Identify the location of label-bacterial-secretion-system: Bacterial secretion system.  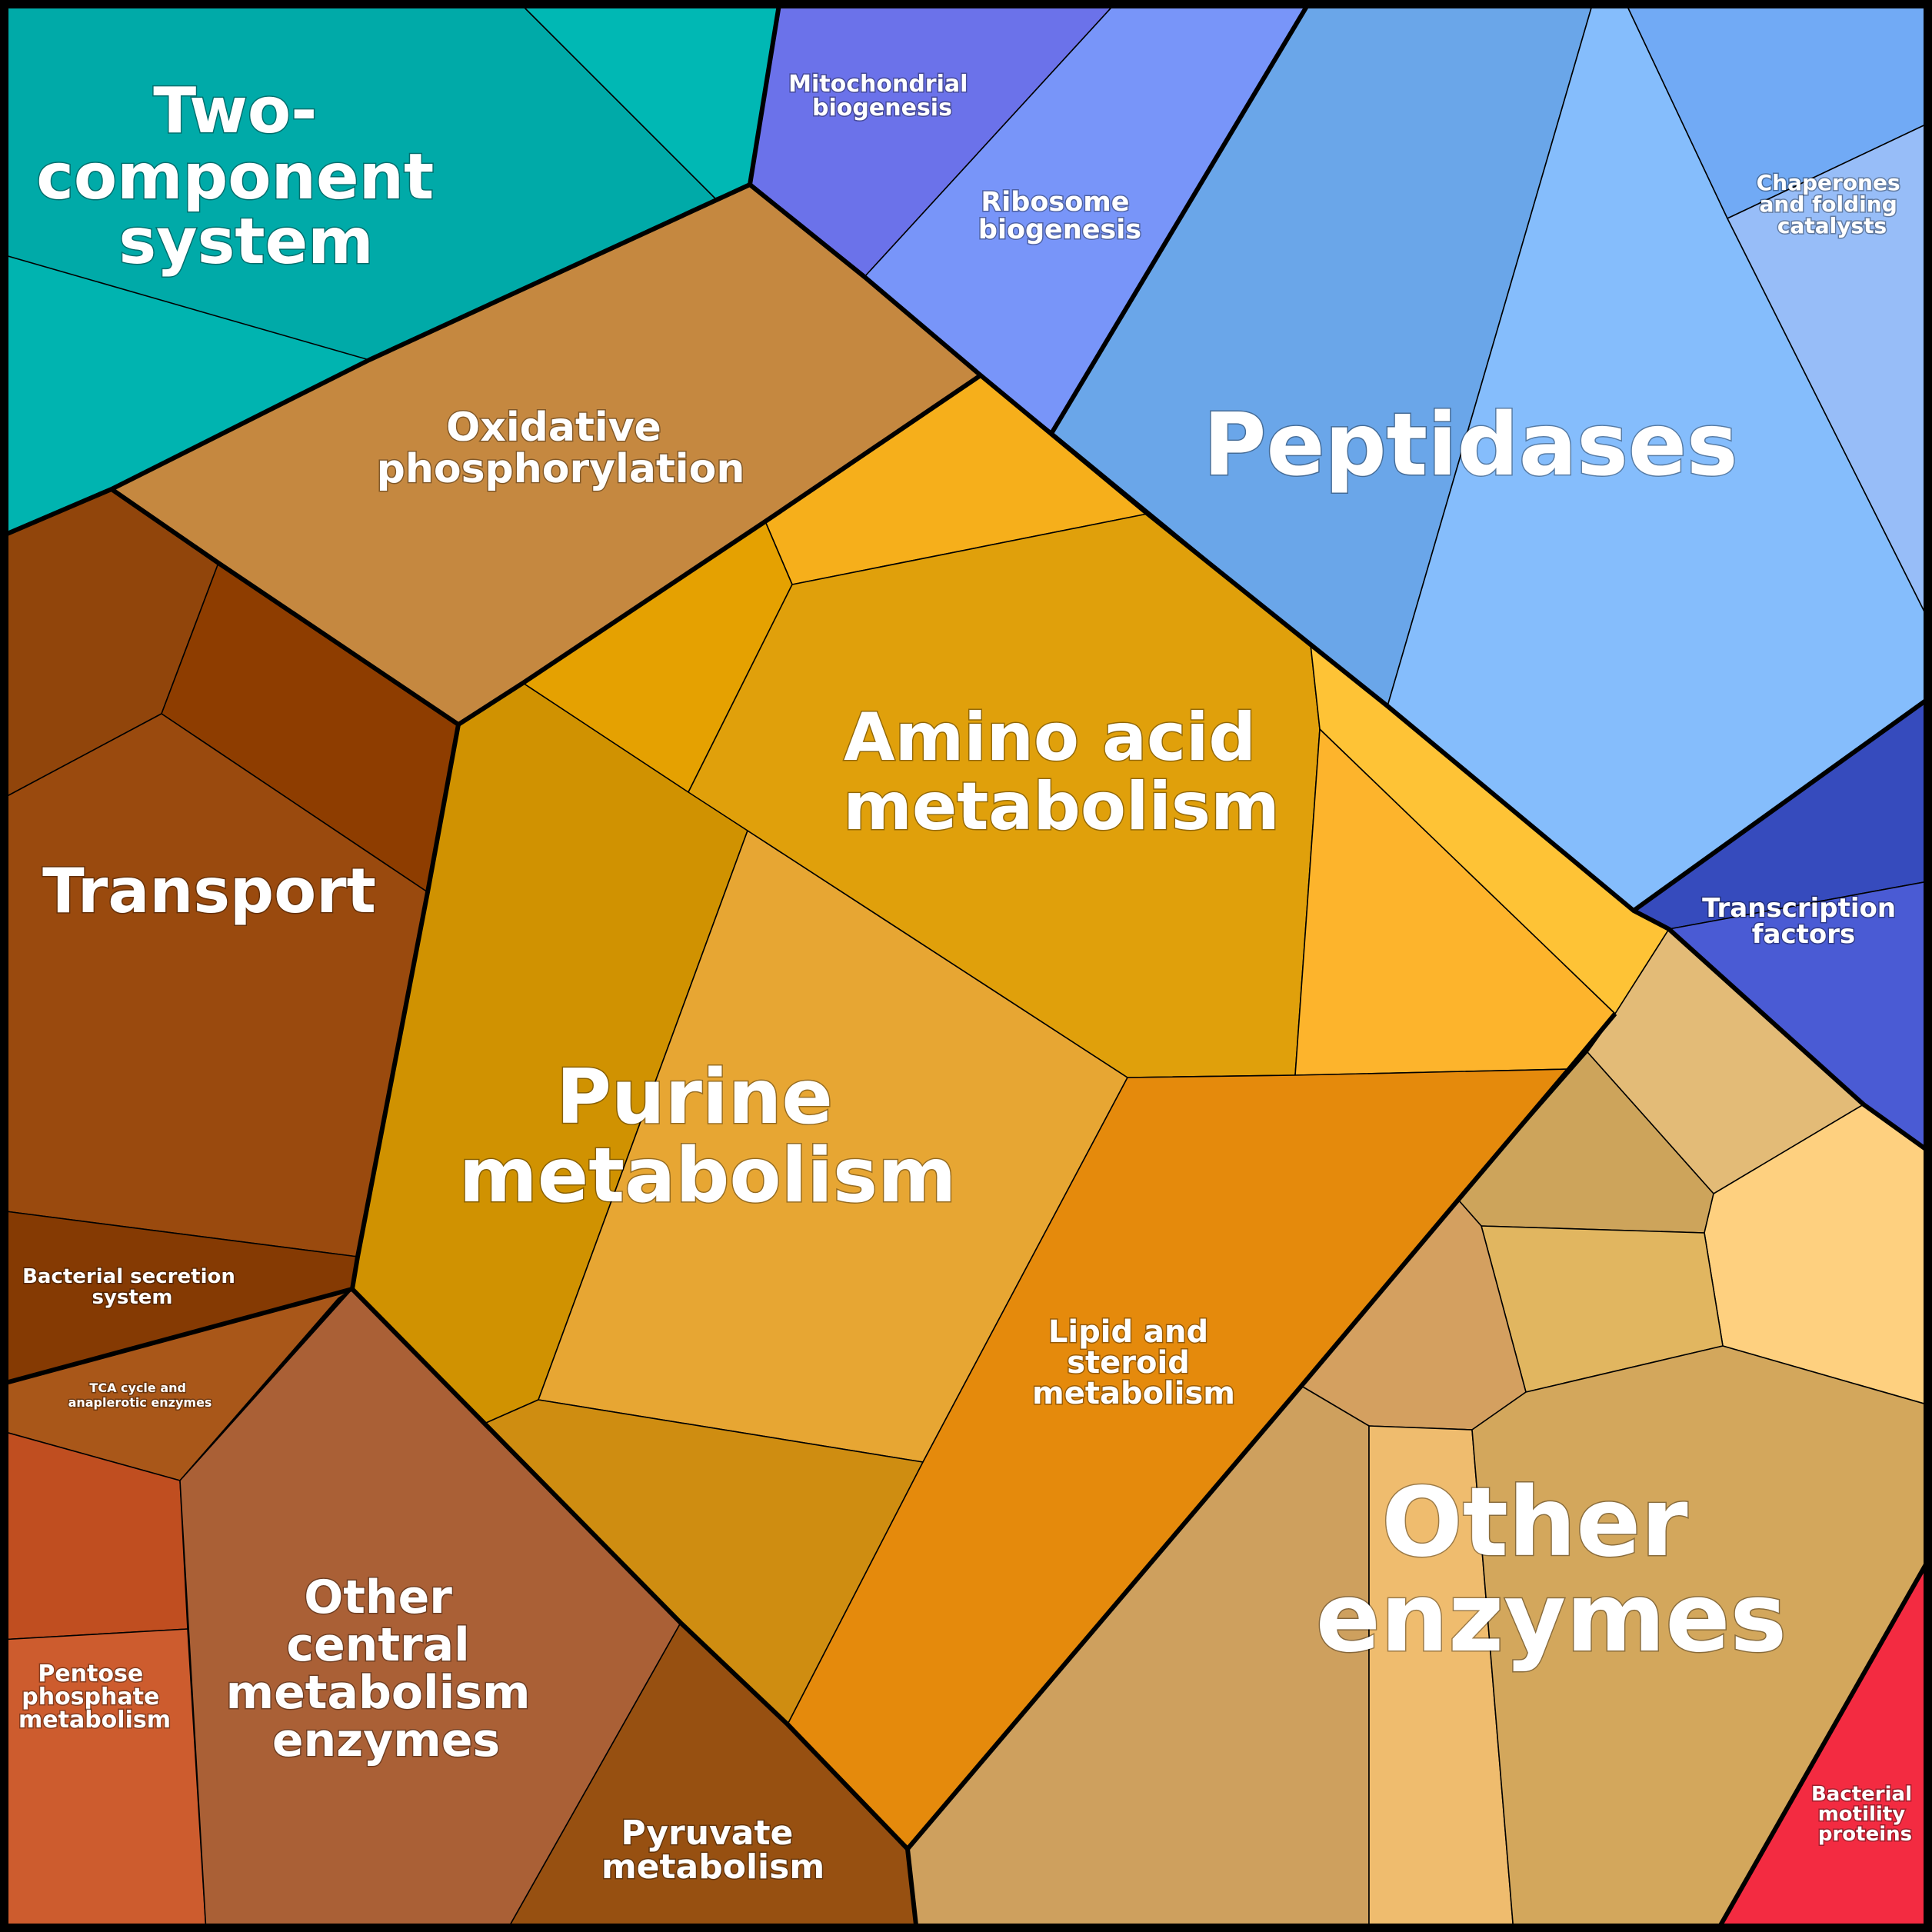
(132, 1287).